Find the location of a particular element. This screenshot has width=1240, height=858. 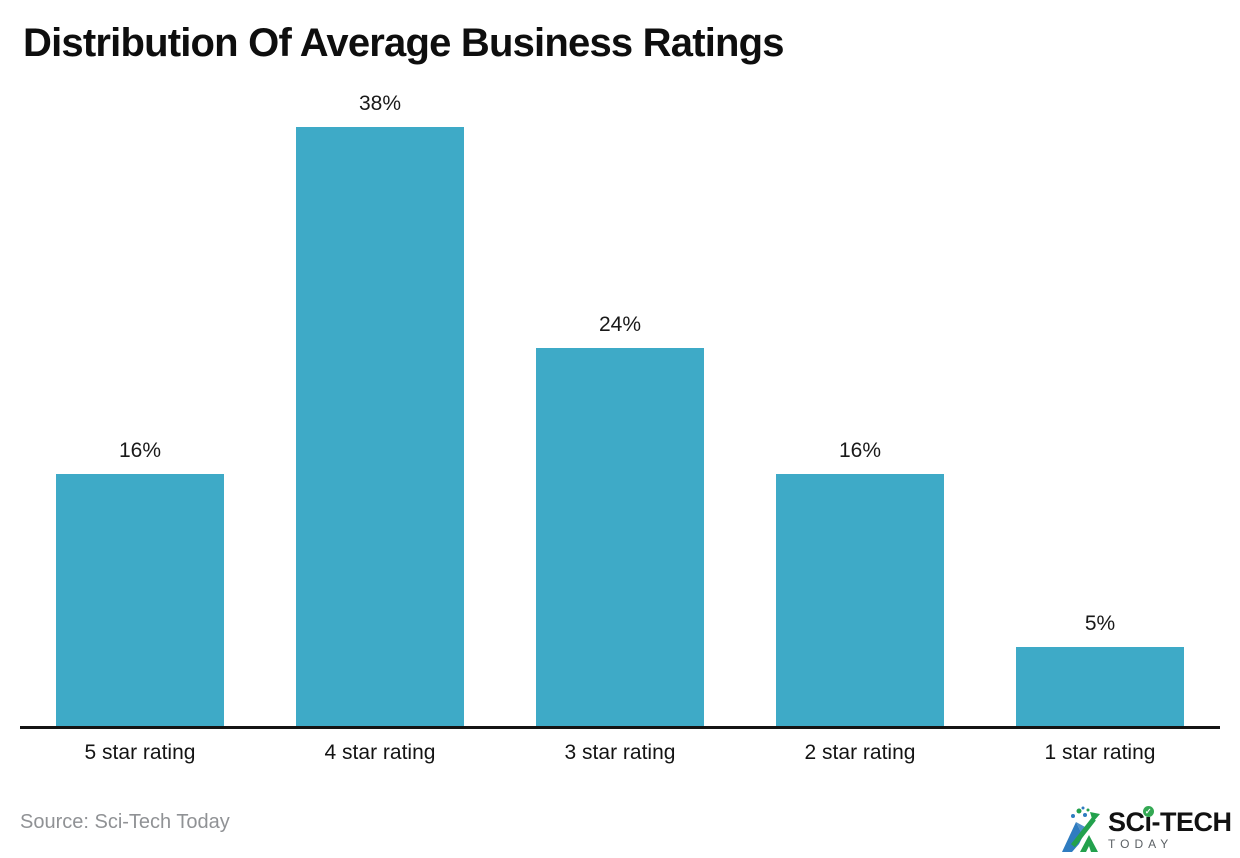

x-axis-tick-label: 5 star rating is located at coordinates (140, 752).